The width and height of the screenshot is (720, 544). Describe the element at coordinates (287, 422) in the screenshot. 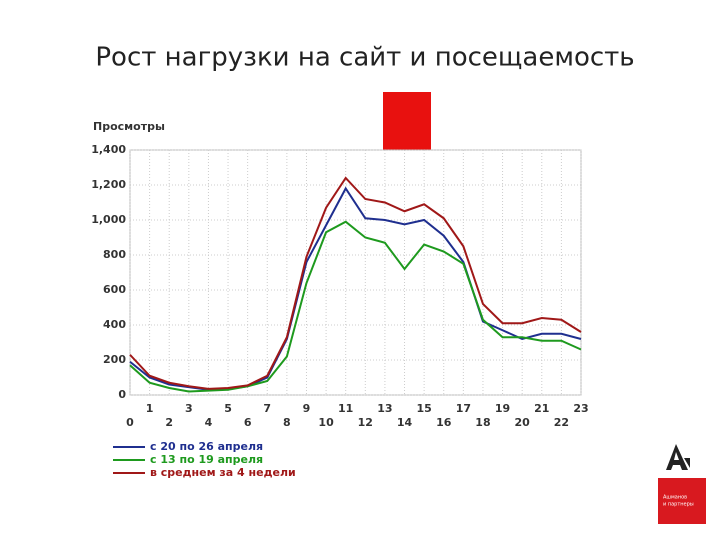

I see `x-tick-label: 8` at that location.